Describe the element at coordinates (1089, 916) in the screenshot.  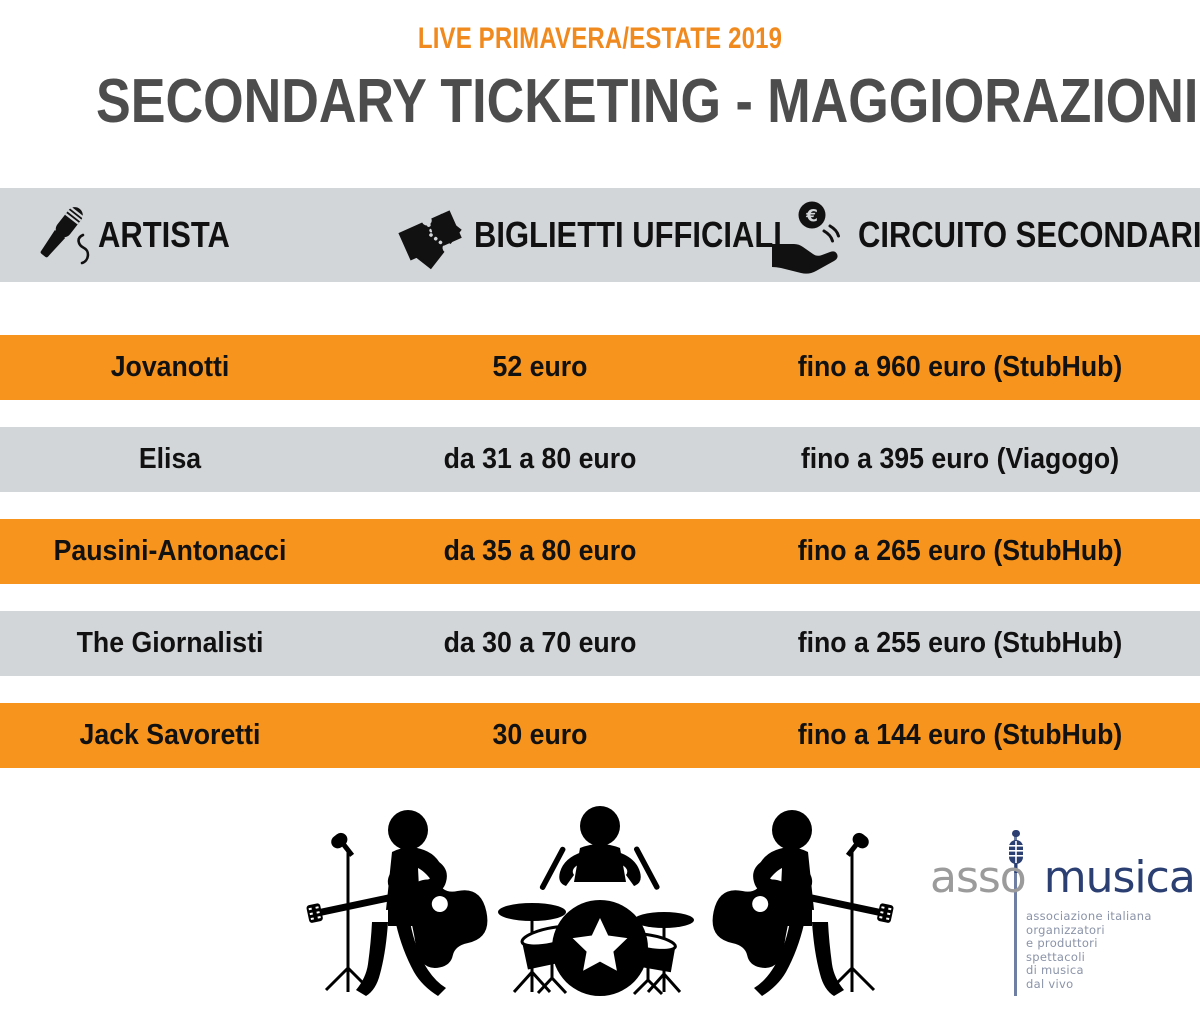
I see `logo-tagline-line: associazione italiana` at that location.